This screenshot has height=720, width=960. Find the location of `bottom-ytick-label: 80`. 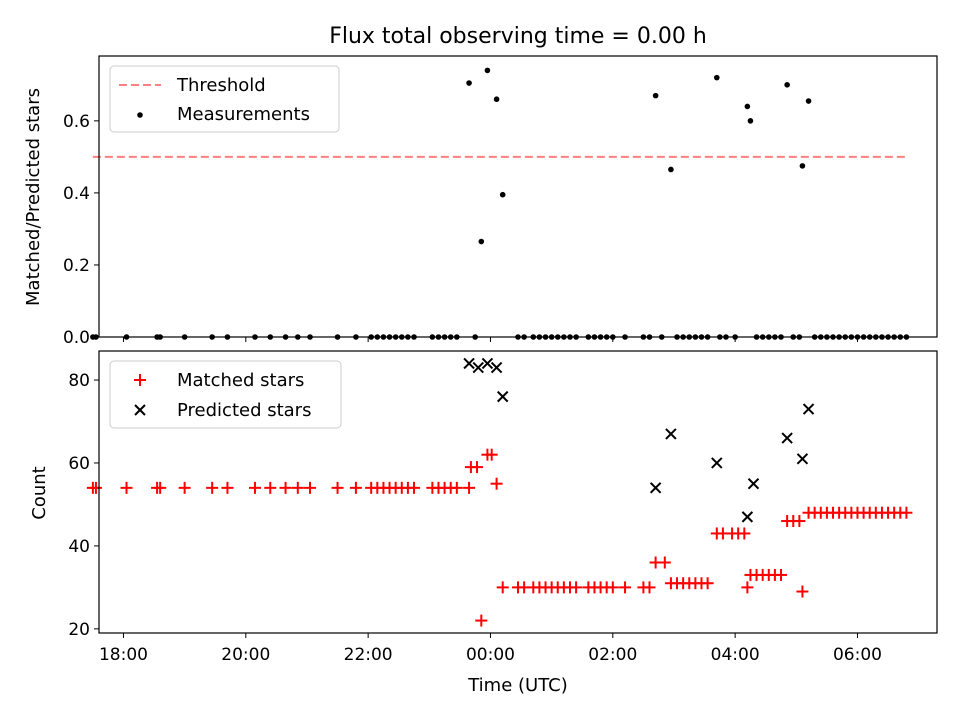

bottom-ytick-label: 80 is located at coordinates (79, 381).